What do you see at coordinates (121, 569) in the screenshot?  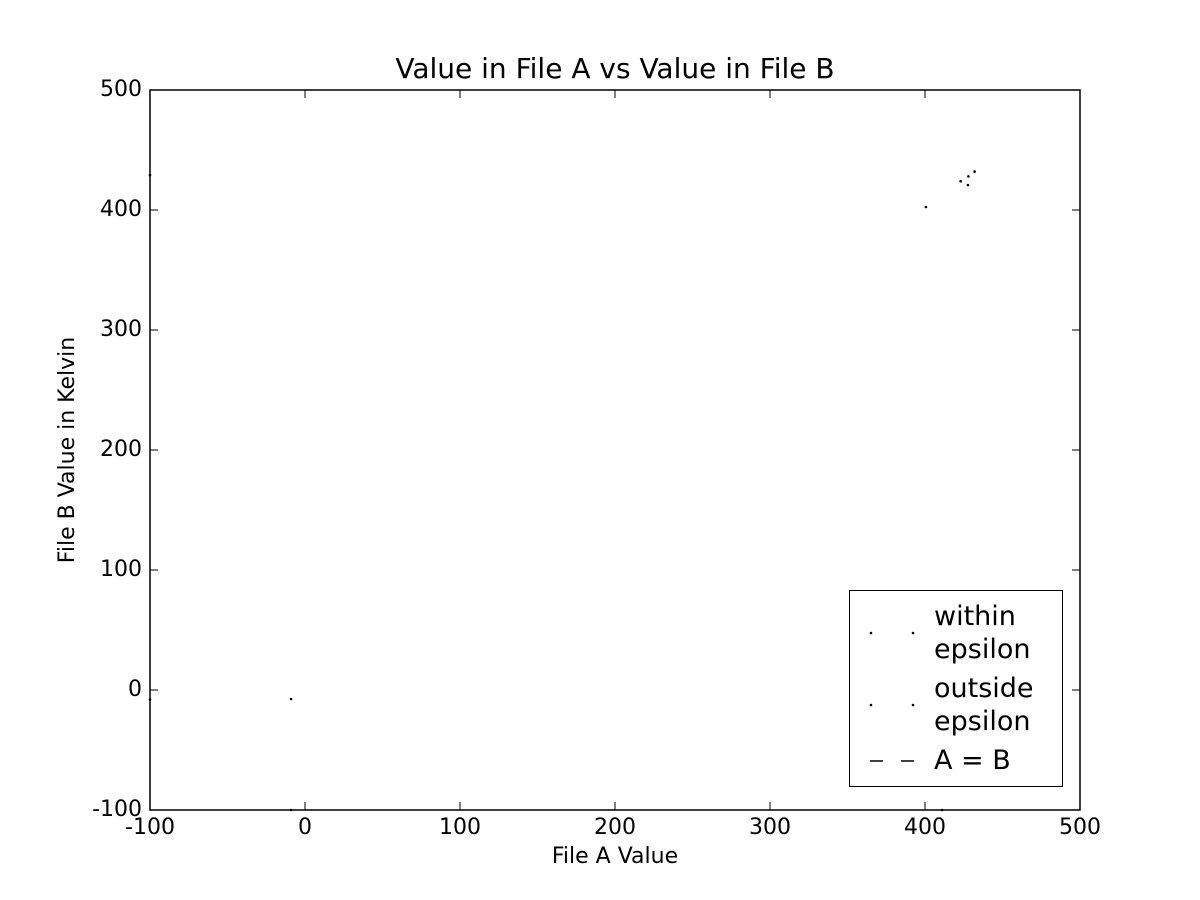 I see `y-tick-label: 100` at bounding box center [121, 569].